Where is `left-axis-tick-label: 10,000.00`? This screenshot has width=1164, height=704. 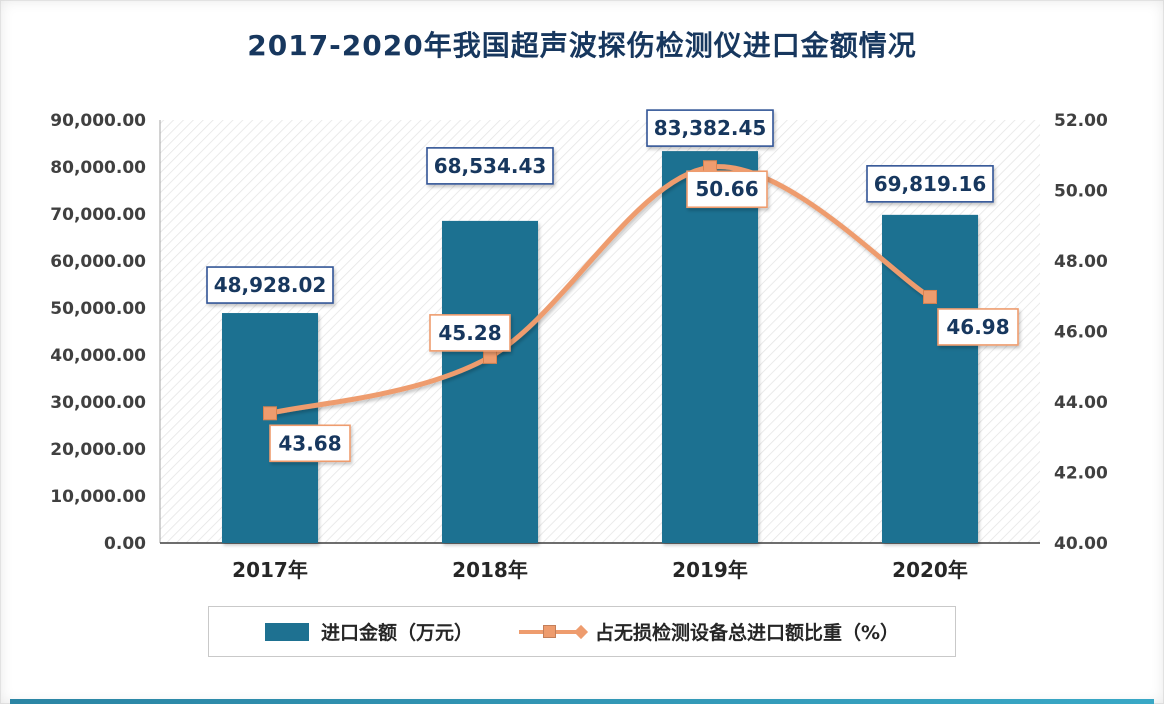 left-axis-tick-label: 10,000.00 is located at coordinates (98, 497).